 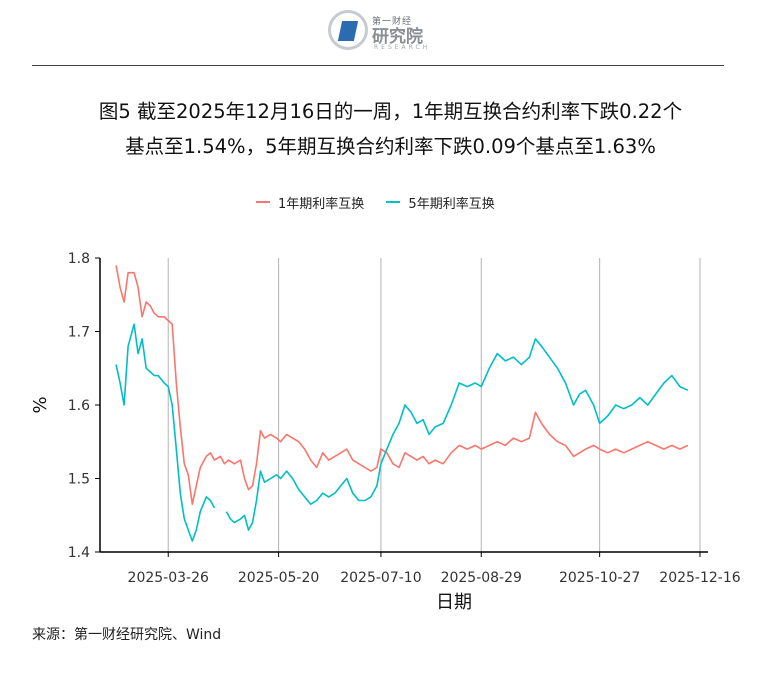 What do you see at coordinates (321, 204) in the screenshot?
I see `legend-label-series1: 1年期利率互换` at bounding box center [321, 204].